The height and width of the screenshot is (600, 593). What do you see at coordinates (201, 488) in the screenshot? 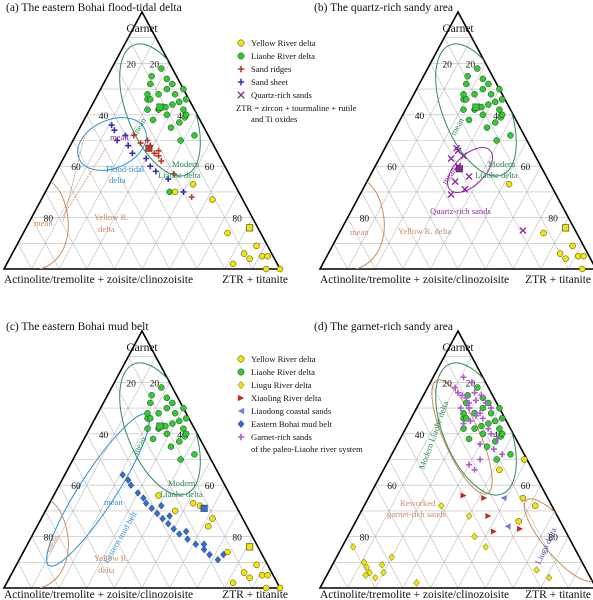
I see `panel-c-points` at bounding box center [201, 488].